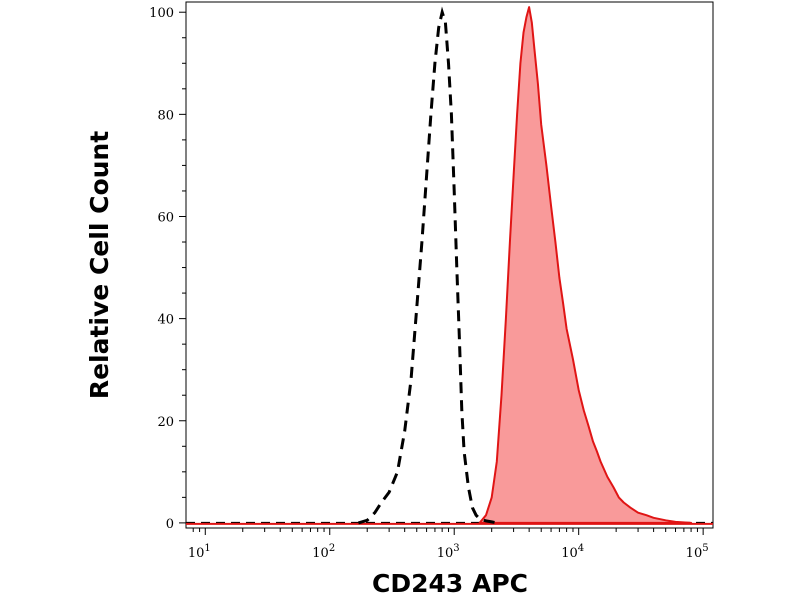  What do you see at coordinates (456, 548) in the screenshot?
I see `x-tick-exponent: 3` at bounding box center [456, 548].